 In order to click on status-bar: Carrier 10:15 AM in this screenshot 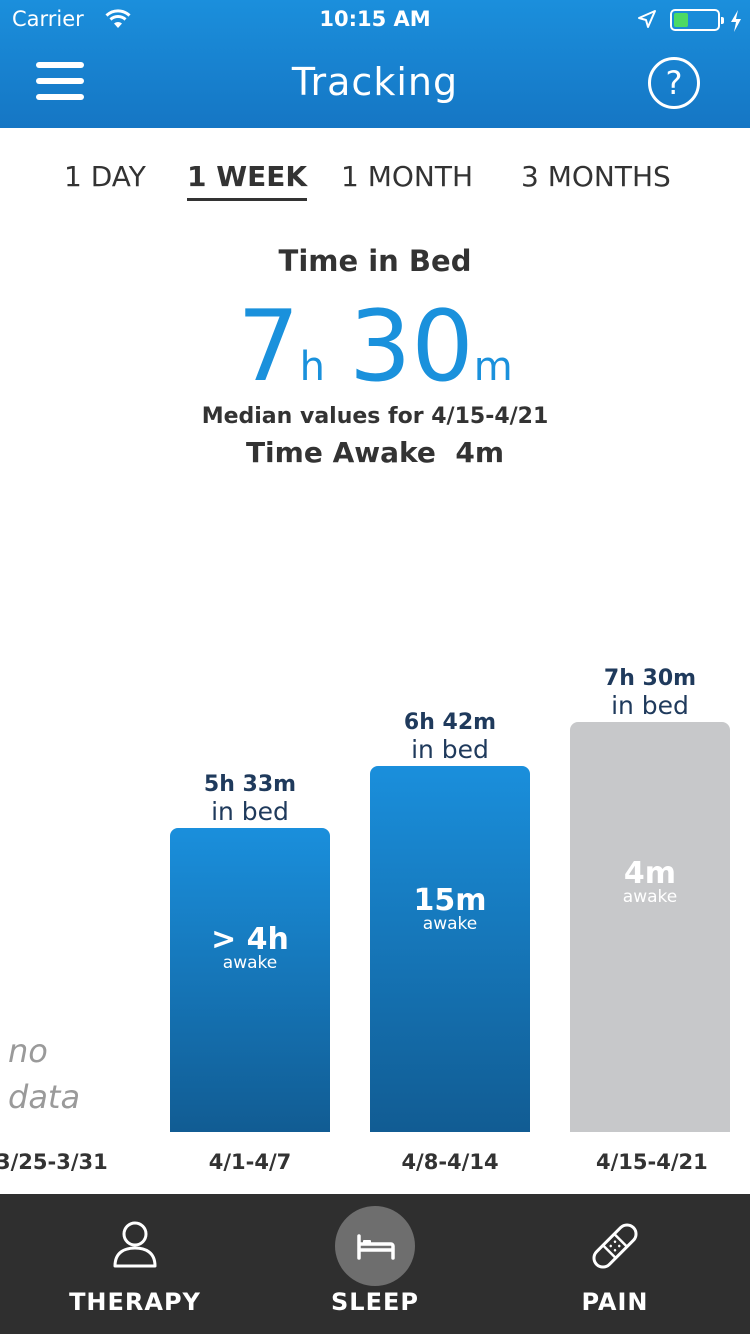, I will do `click(375, 20)`.